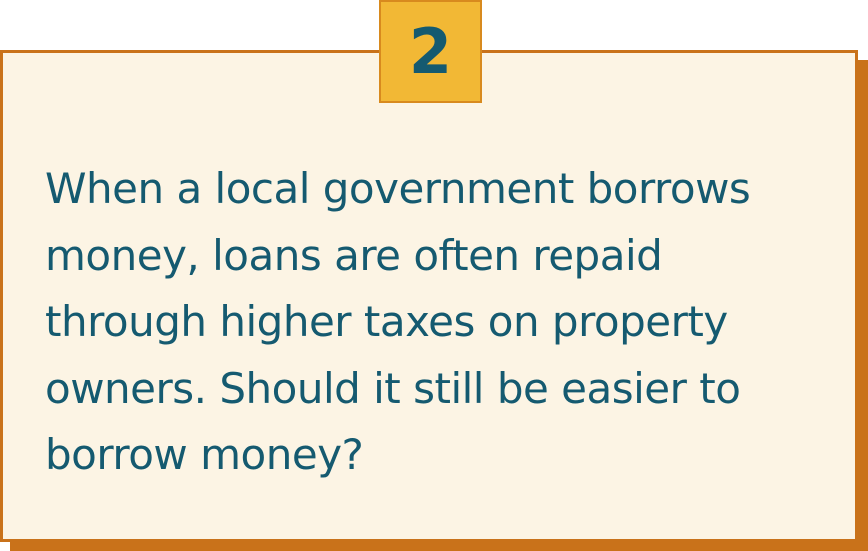  Describe the element at coordinates (393, 388) in the screenshot. I see `question-line: owners. Should it still be easier to` at that location.